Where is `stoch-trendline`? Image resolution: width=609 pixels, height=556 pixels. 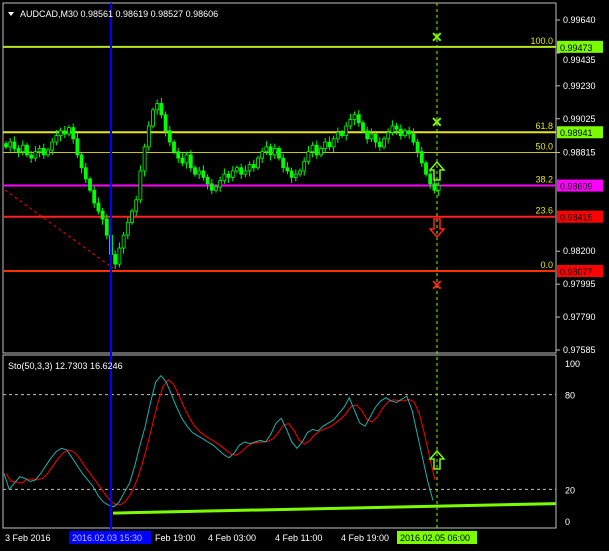 stoch-trendline is located at coordinates (334, 508).